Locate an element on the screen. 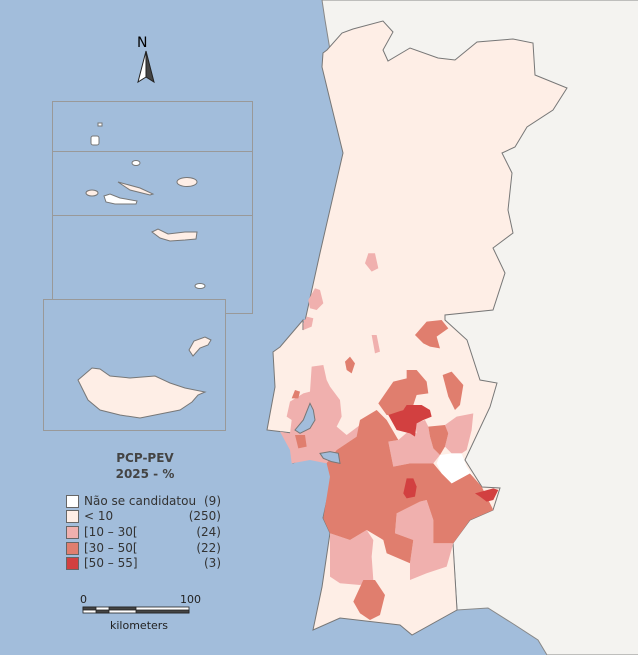 The width and height of the screenshot is (638, 655). scale-max-label: 100 is located at coordinates (190, 599).